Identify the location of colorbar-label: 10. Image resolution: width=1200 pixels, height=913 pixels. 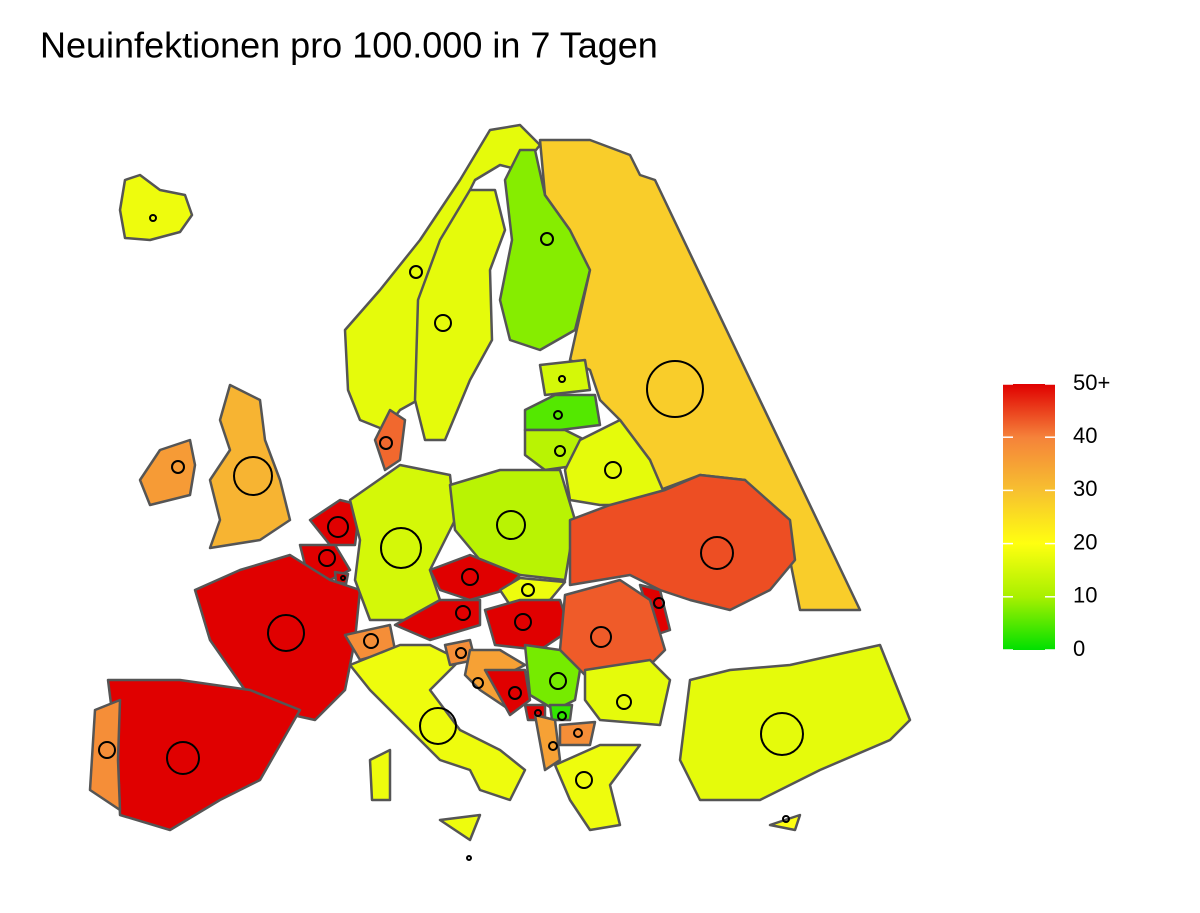
(1085, 595).